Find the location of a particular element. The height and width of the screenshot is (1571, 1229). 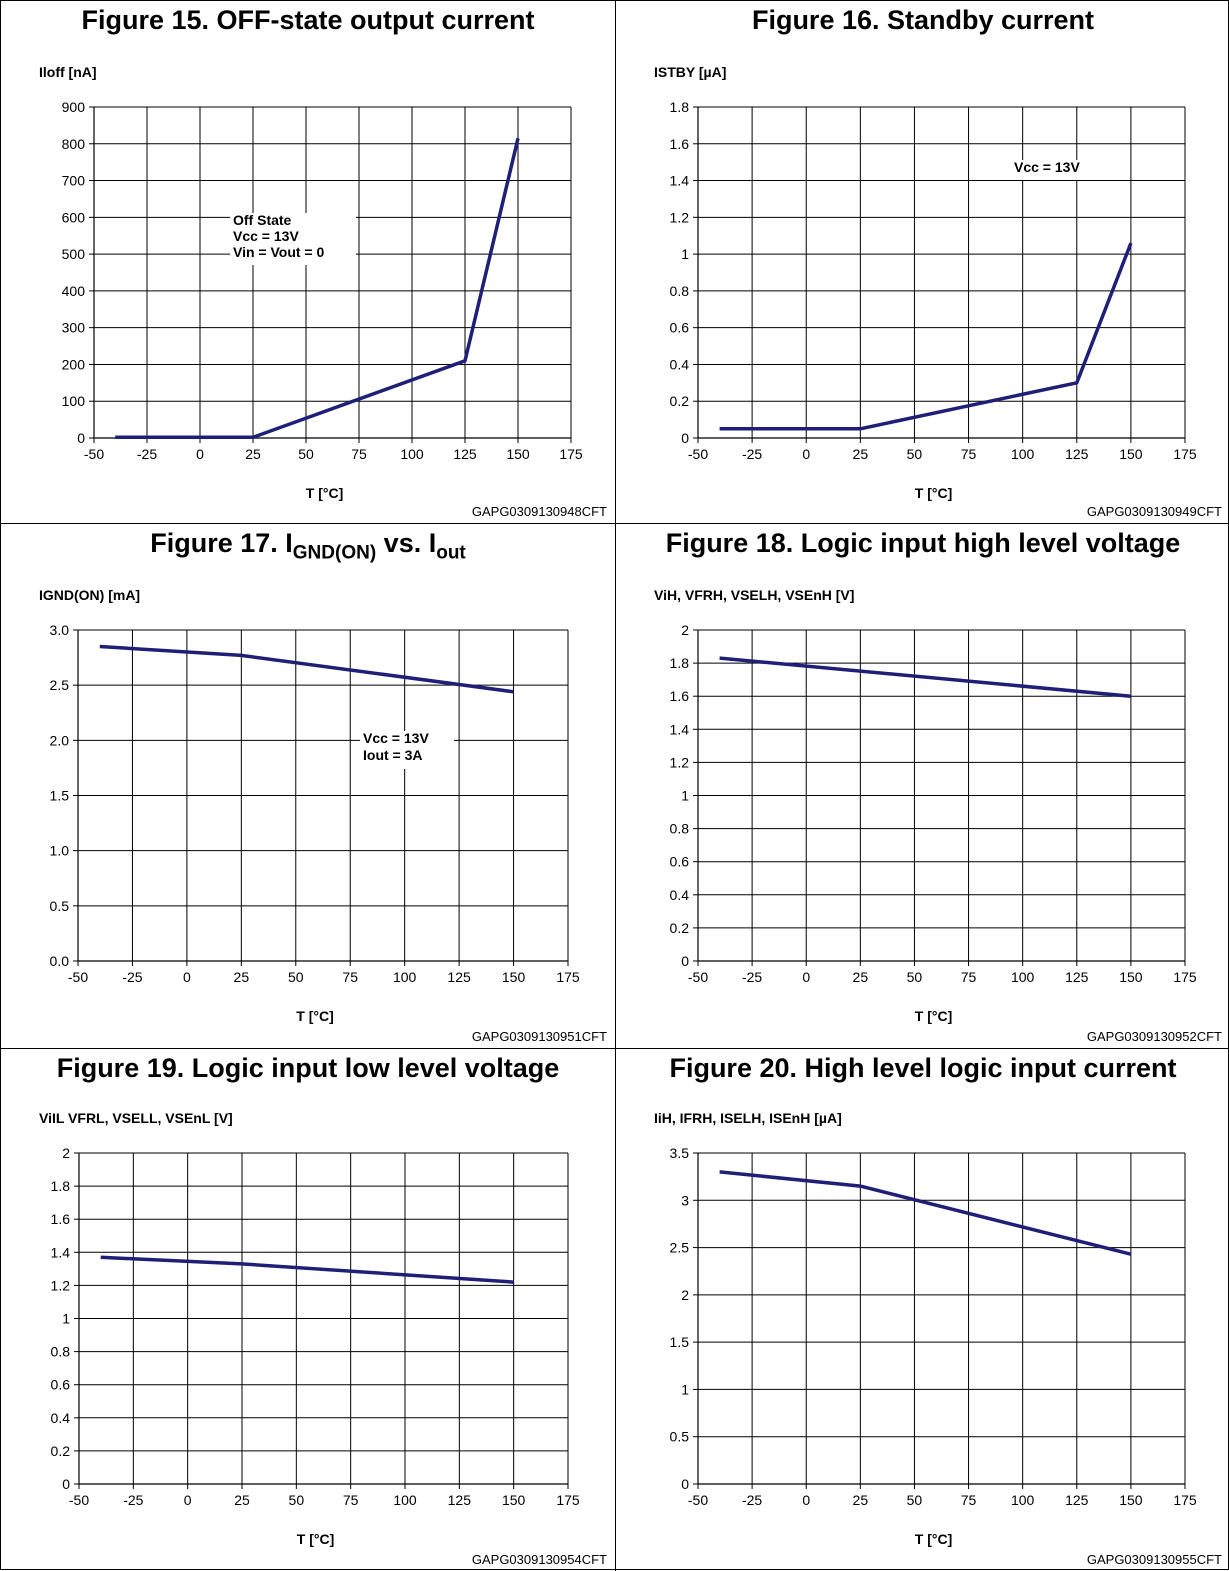

figure-19-title: Figure 19. Logic input low level voltage is located at coordinates (308, 1068).